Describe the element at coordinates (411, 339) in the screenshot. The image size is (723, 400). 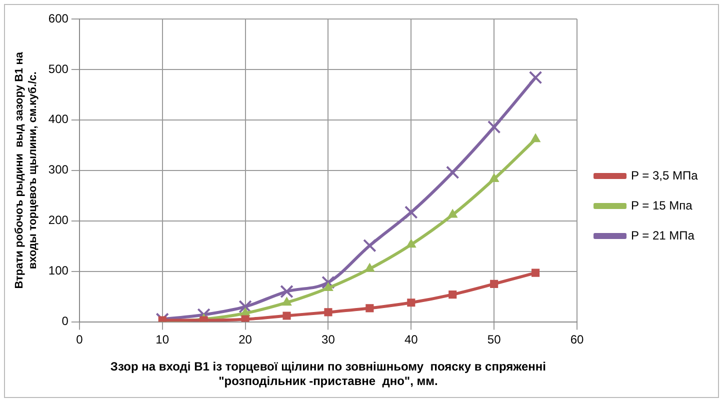
I see `x-tick-label: 40` at that location.